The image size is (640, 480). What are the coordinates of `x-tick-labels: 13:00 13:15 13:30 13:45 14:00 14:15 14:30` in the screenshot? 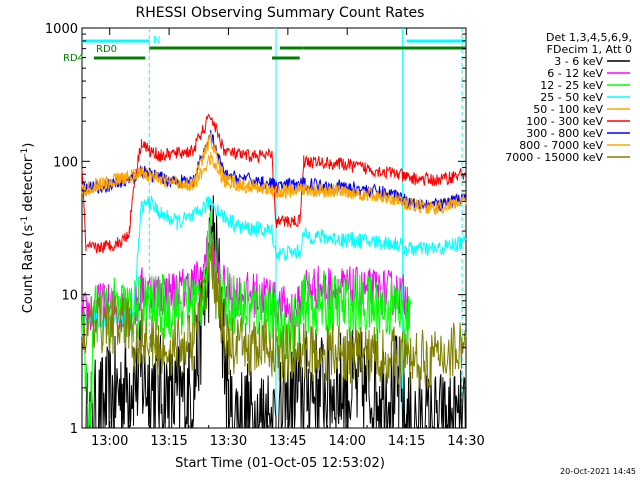 It's located at (288, 441).